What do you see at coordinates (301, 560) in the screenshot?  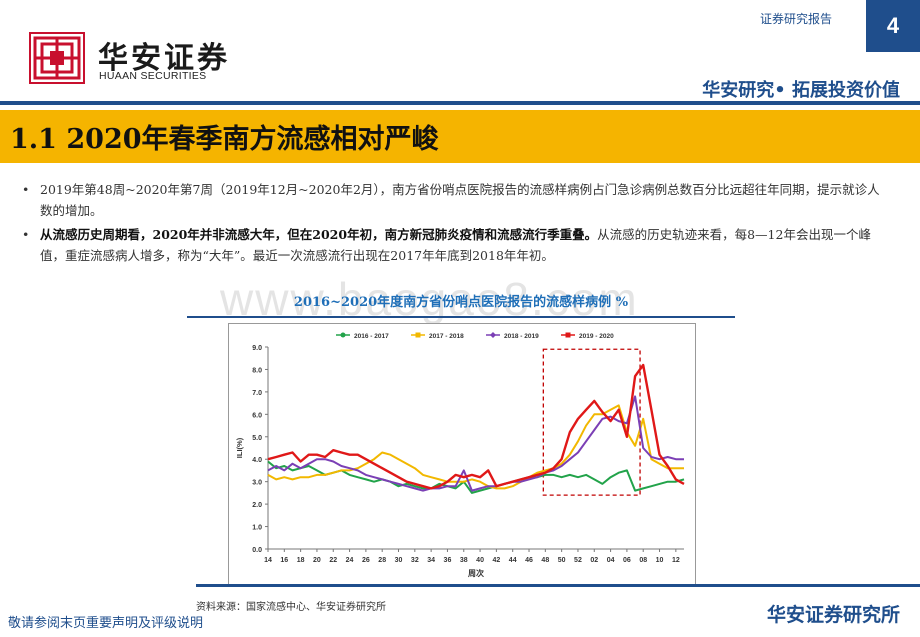 I see `chart-x-tick-label: 18` at bounding box center [301, 560].